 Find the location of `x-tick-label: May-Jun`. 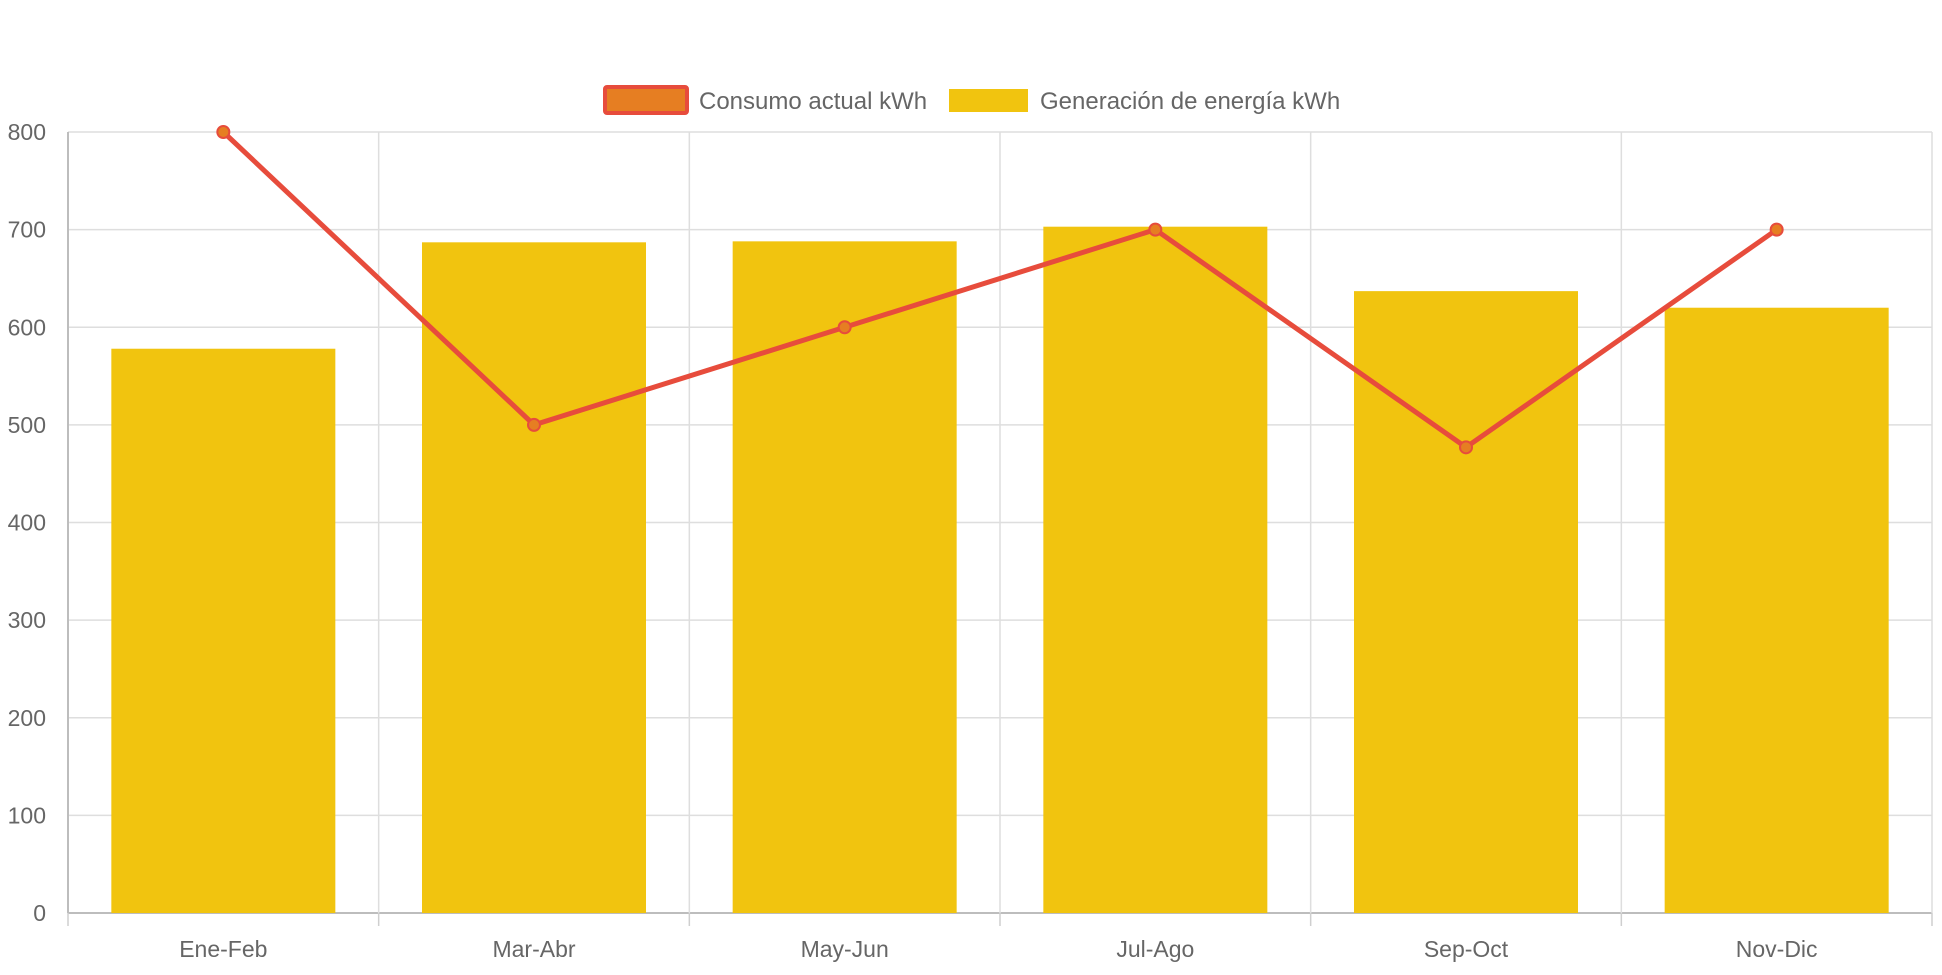

x-tick-label: May-Jun is located at coordinates (845, 949).